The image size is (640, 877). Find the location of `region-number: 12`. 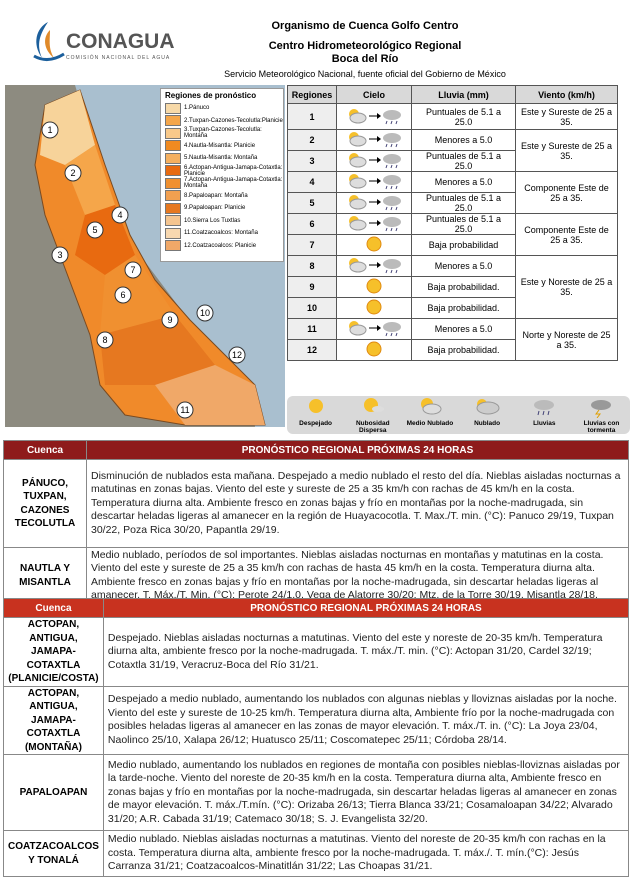

region-number: 12 is located at coordinates (237, 355).